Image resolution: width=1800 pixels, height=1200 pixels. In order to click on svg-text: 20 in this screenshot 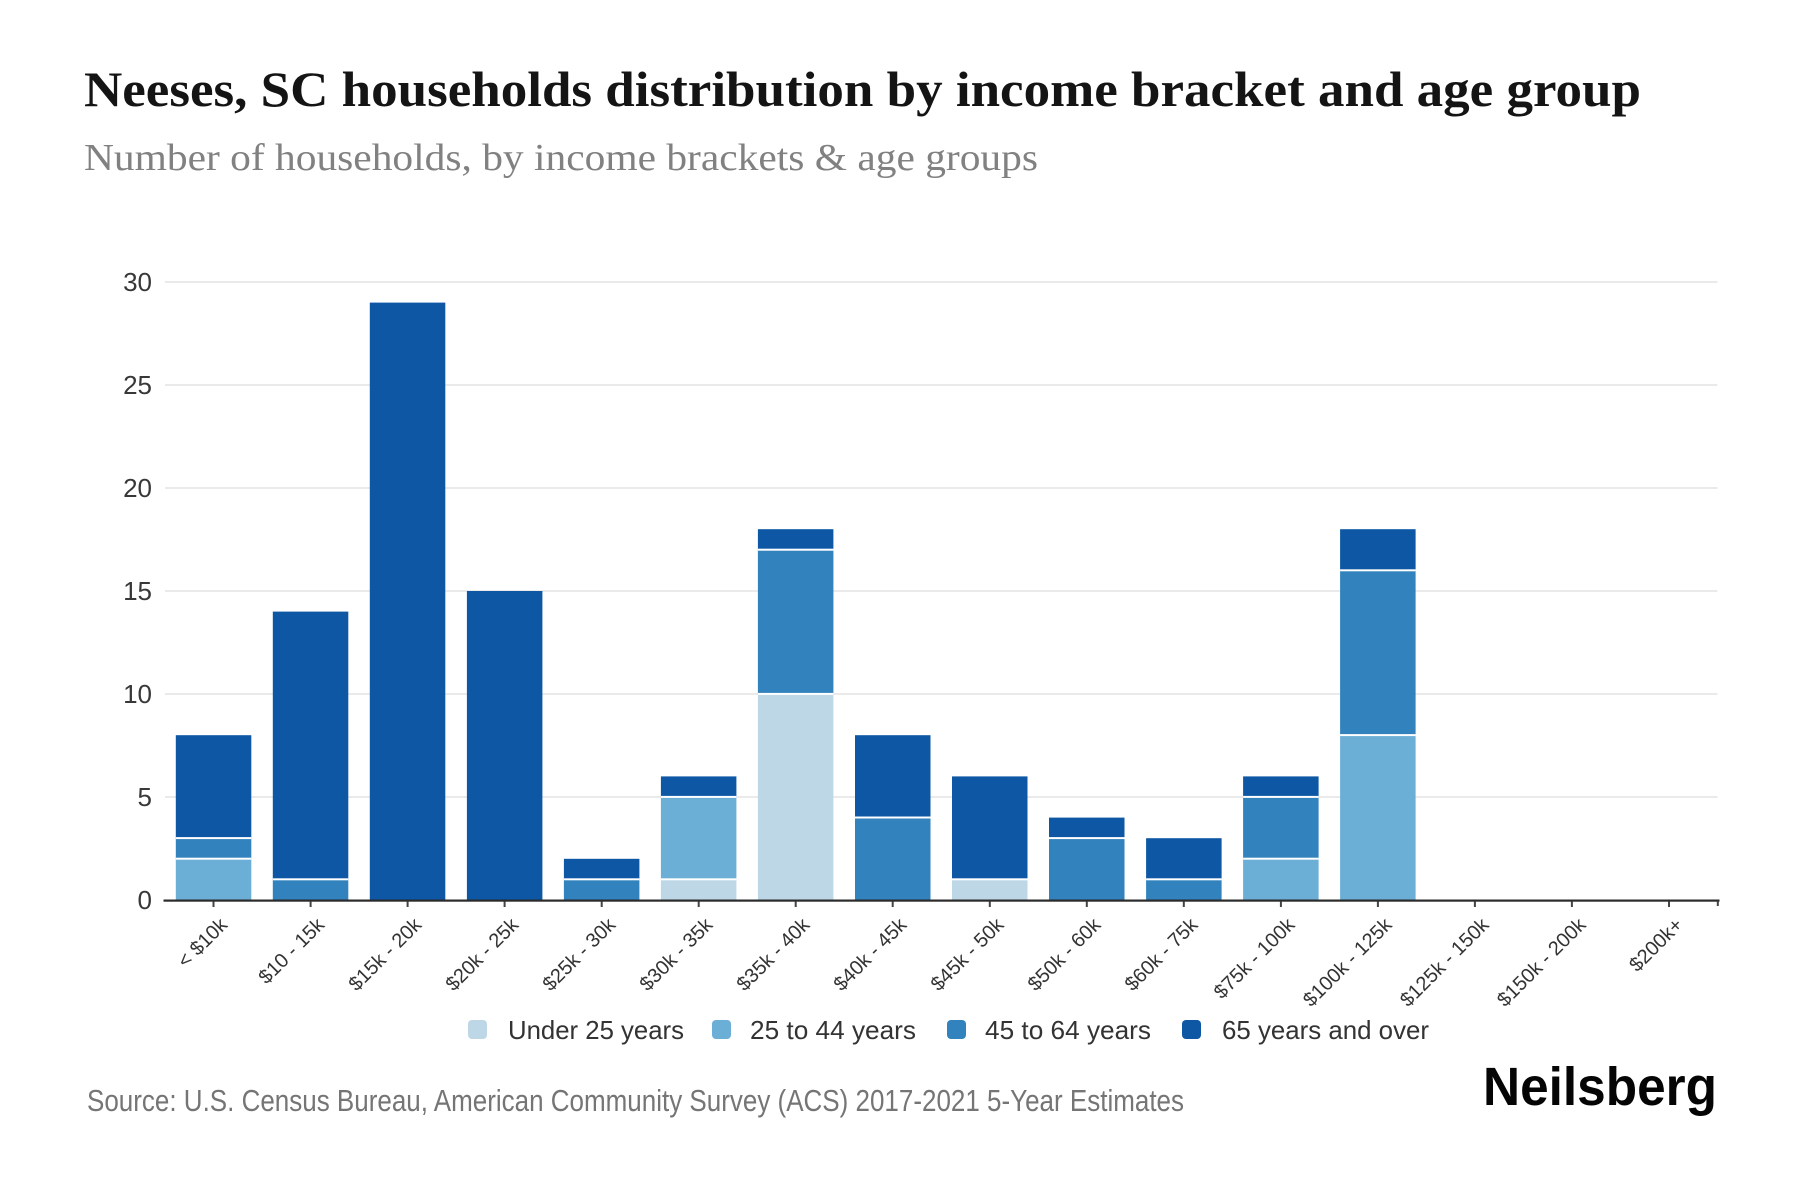, I will do `click(137, 488)`.